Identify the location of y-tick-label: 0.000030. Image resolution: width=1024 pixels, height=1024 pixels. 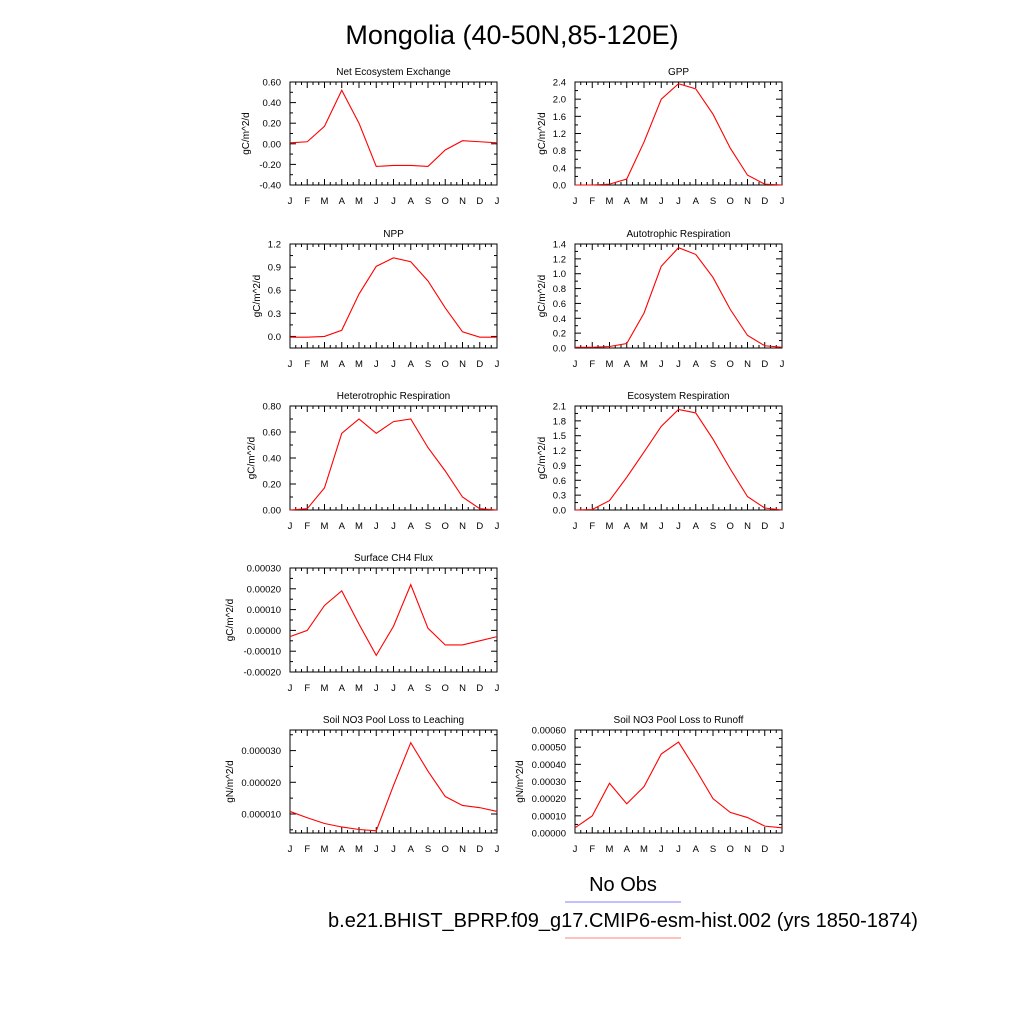
(261, 751).